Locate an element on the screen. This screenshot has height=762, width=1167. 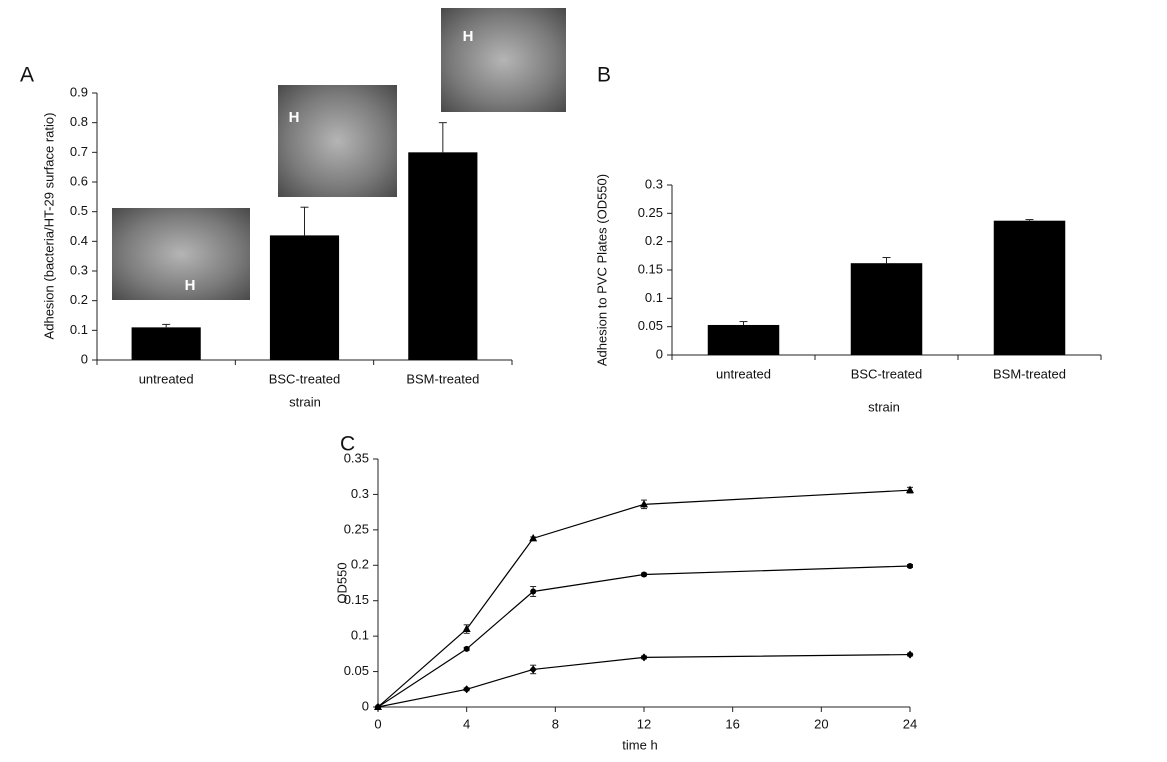
y-tick-label: 0.7 is located at coordinates (79, 151).